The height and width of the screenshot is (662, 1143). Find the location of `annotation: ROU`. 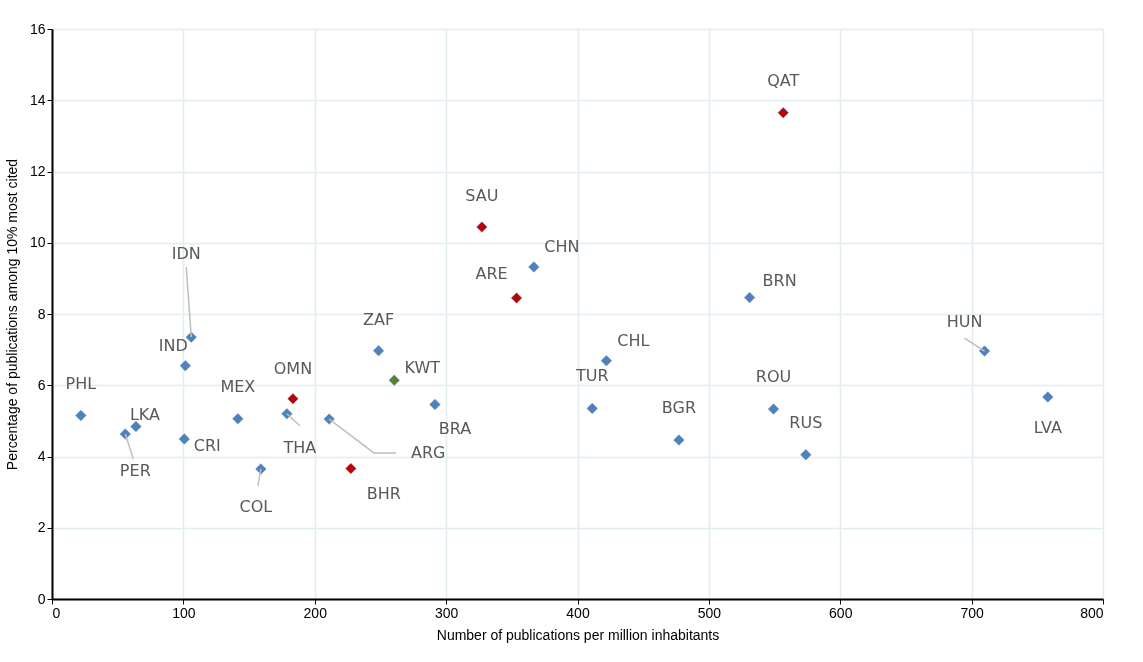

annotation: ROU is located at coordinates (773, 377).